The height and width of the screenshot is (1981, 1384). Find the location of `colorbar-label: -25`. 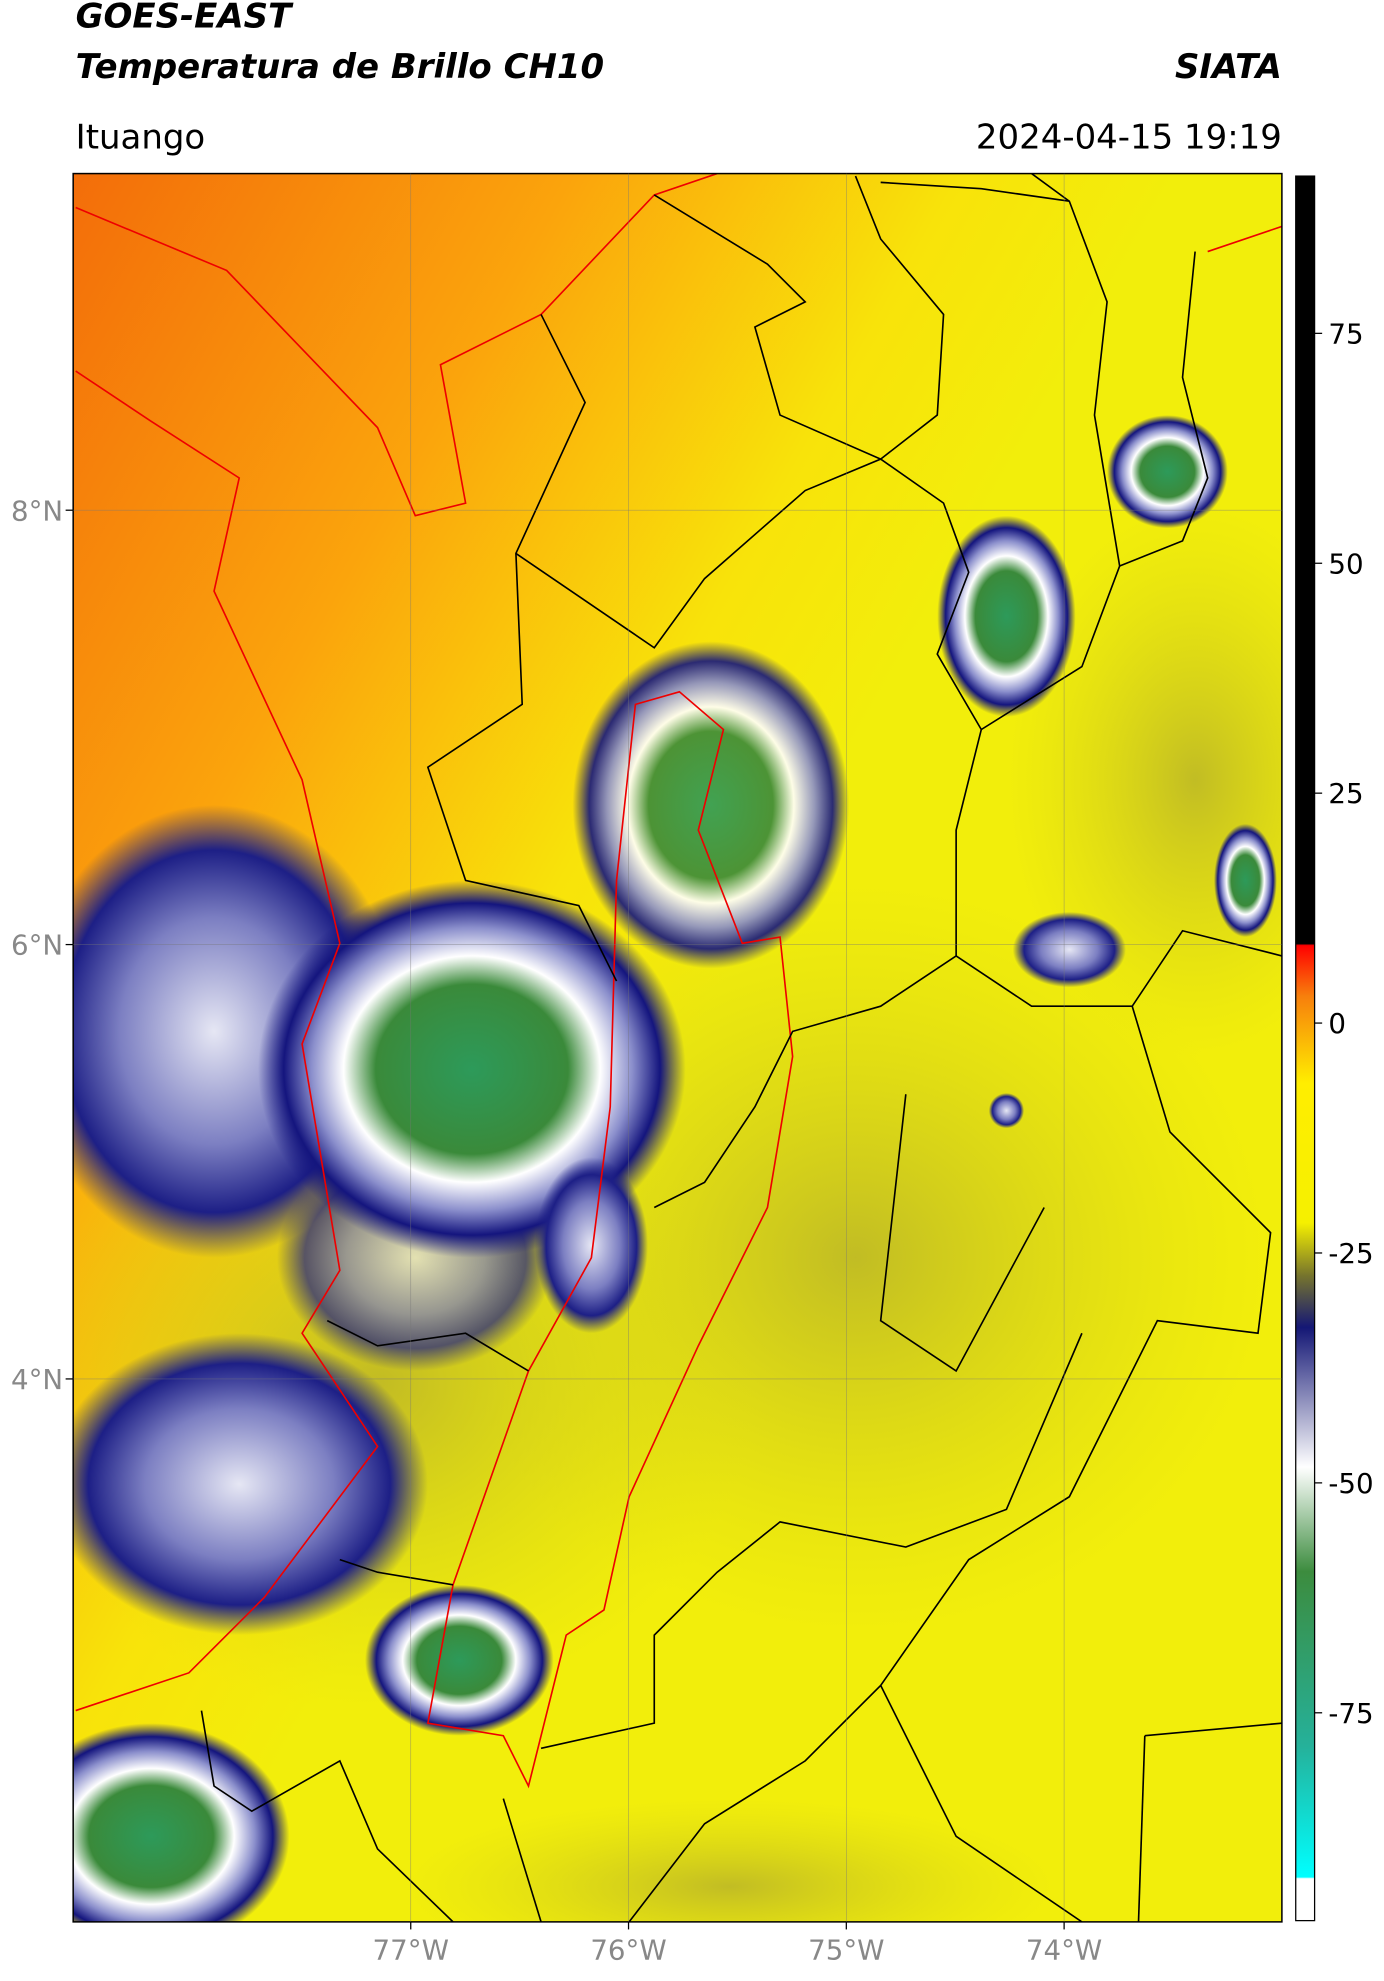

colorbar-label: -25 is located at coordinates (1350, 1253).